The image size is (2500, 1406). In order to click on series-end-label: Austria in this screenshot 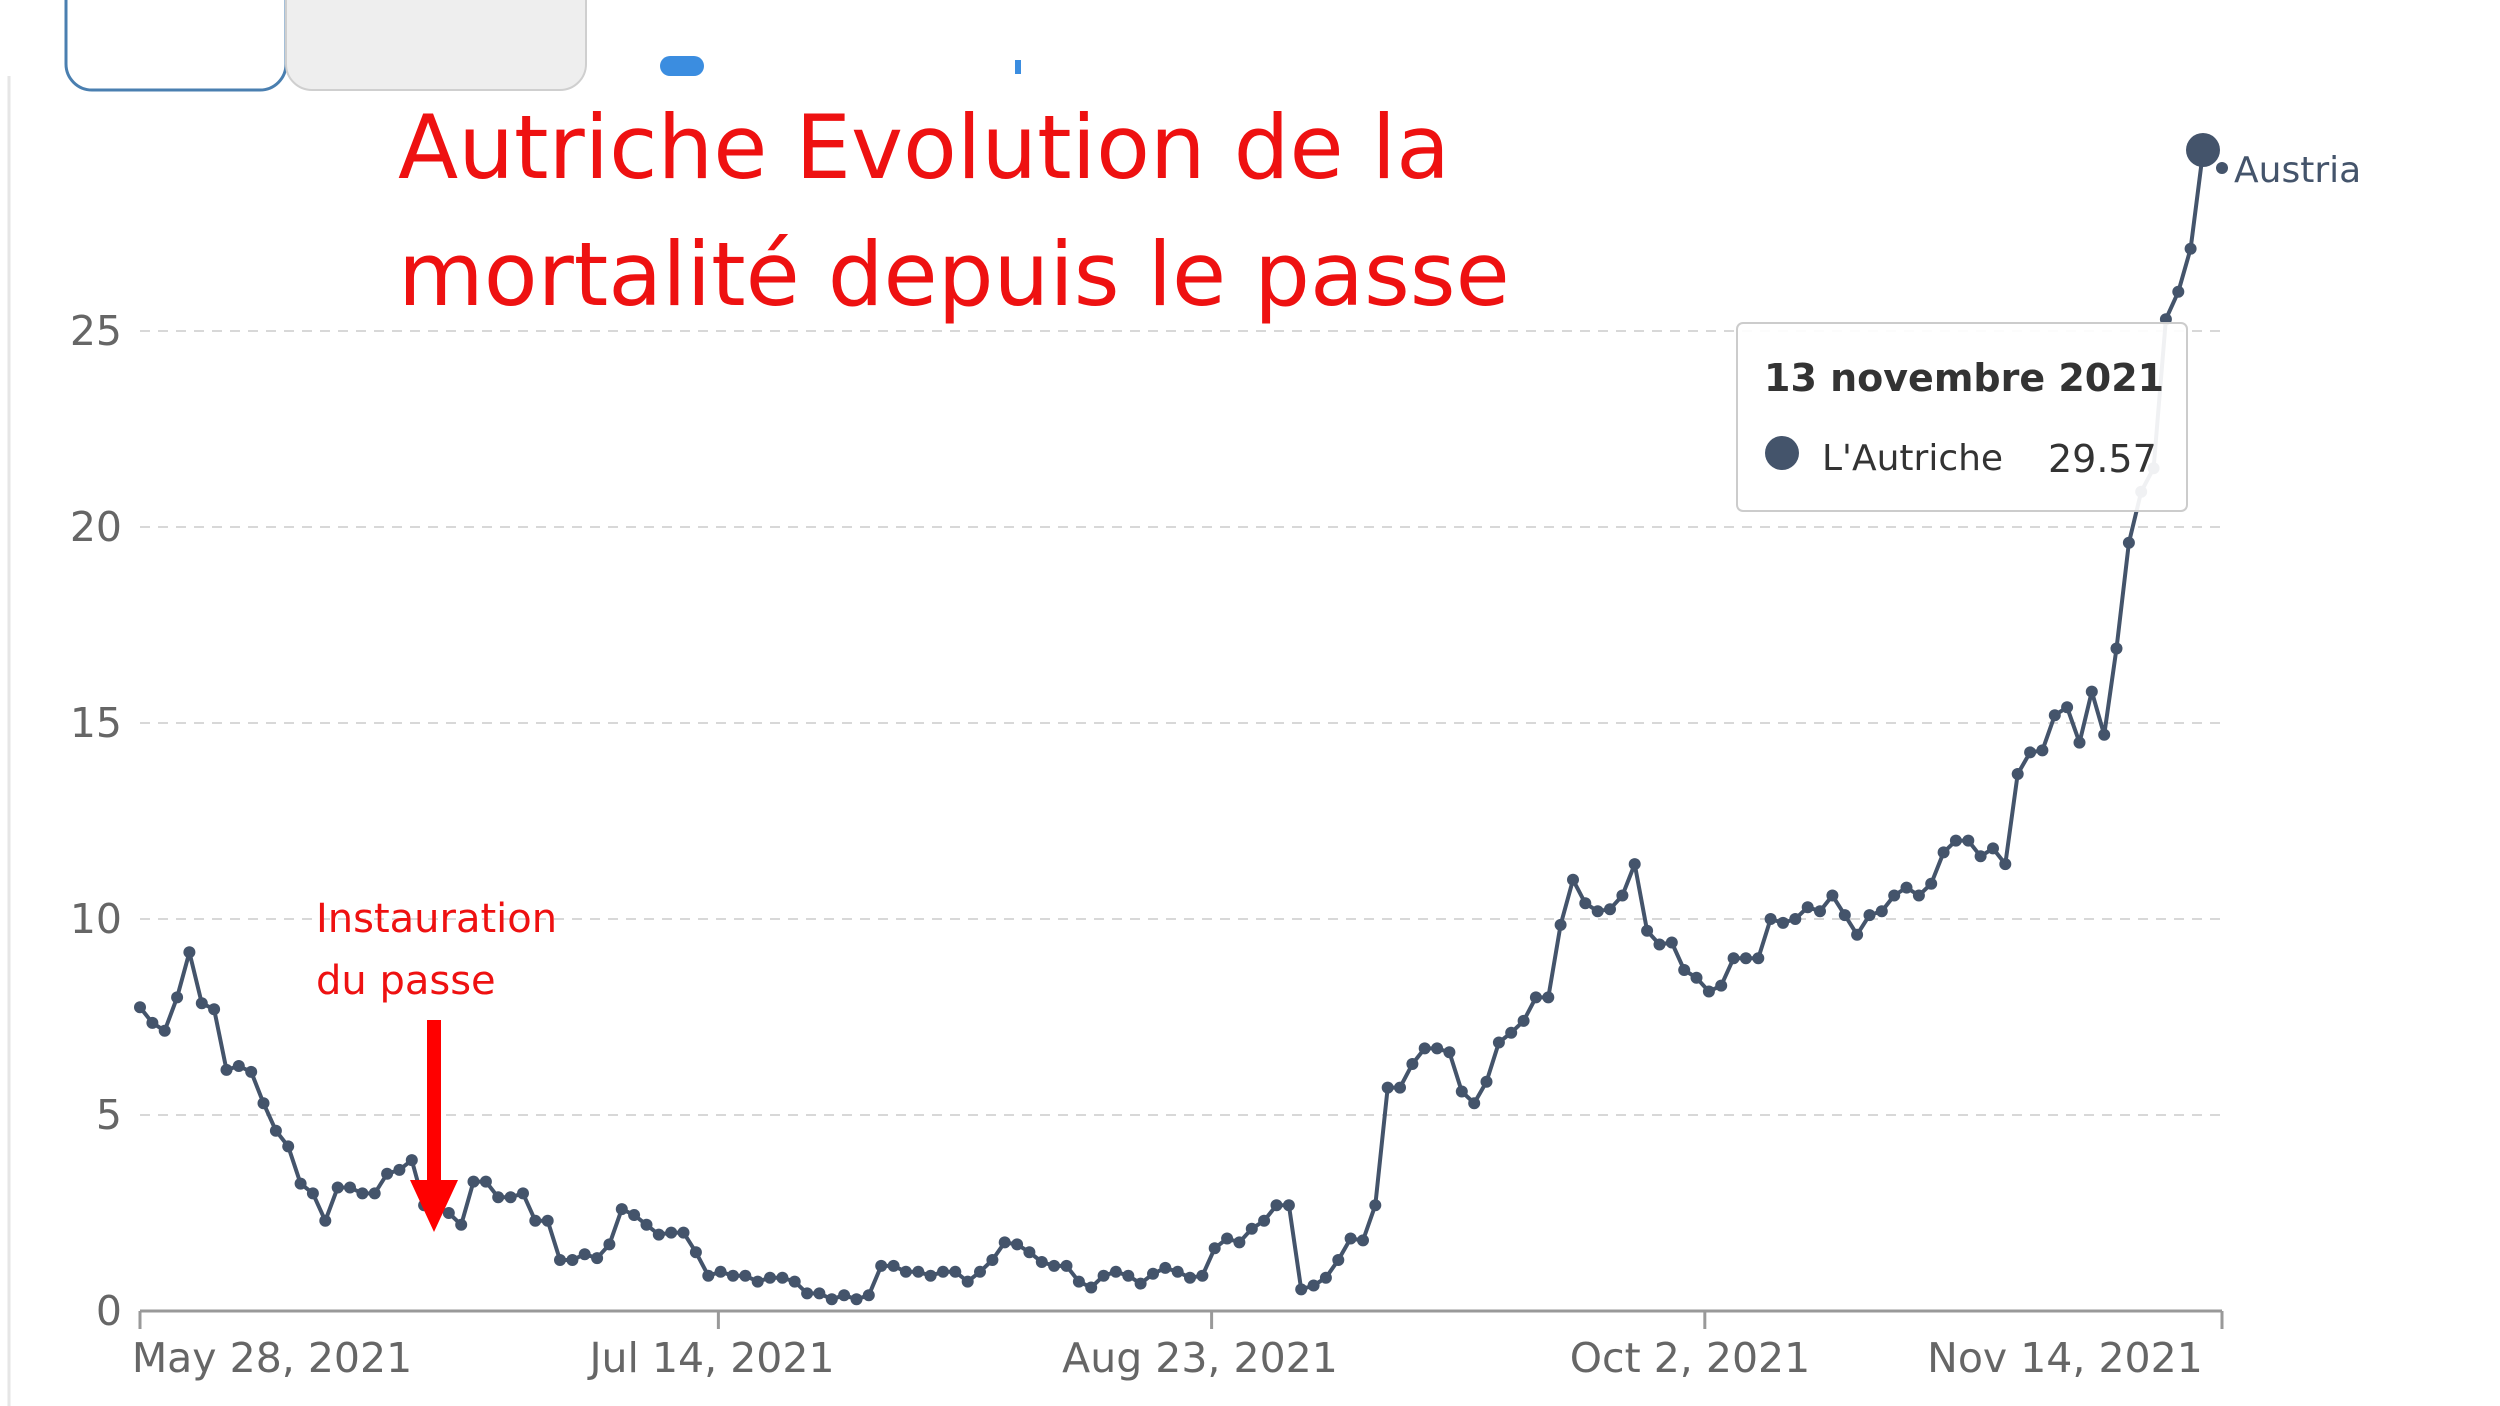, I will do `click(2273, 162)`.